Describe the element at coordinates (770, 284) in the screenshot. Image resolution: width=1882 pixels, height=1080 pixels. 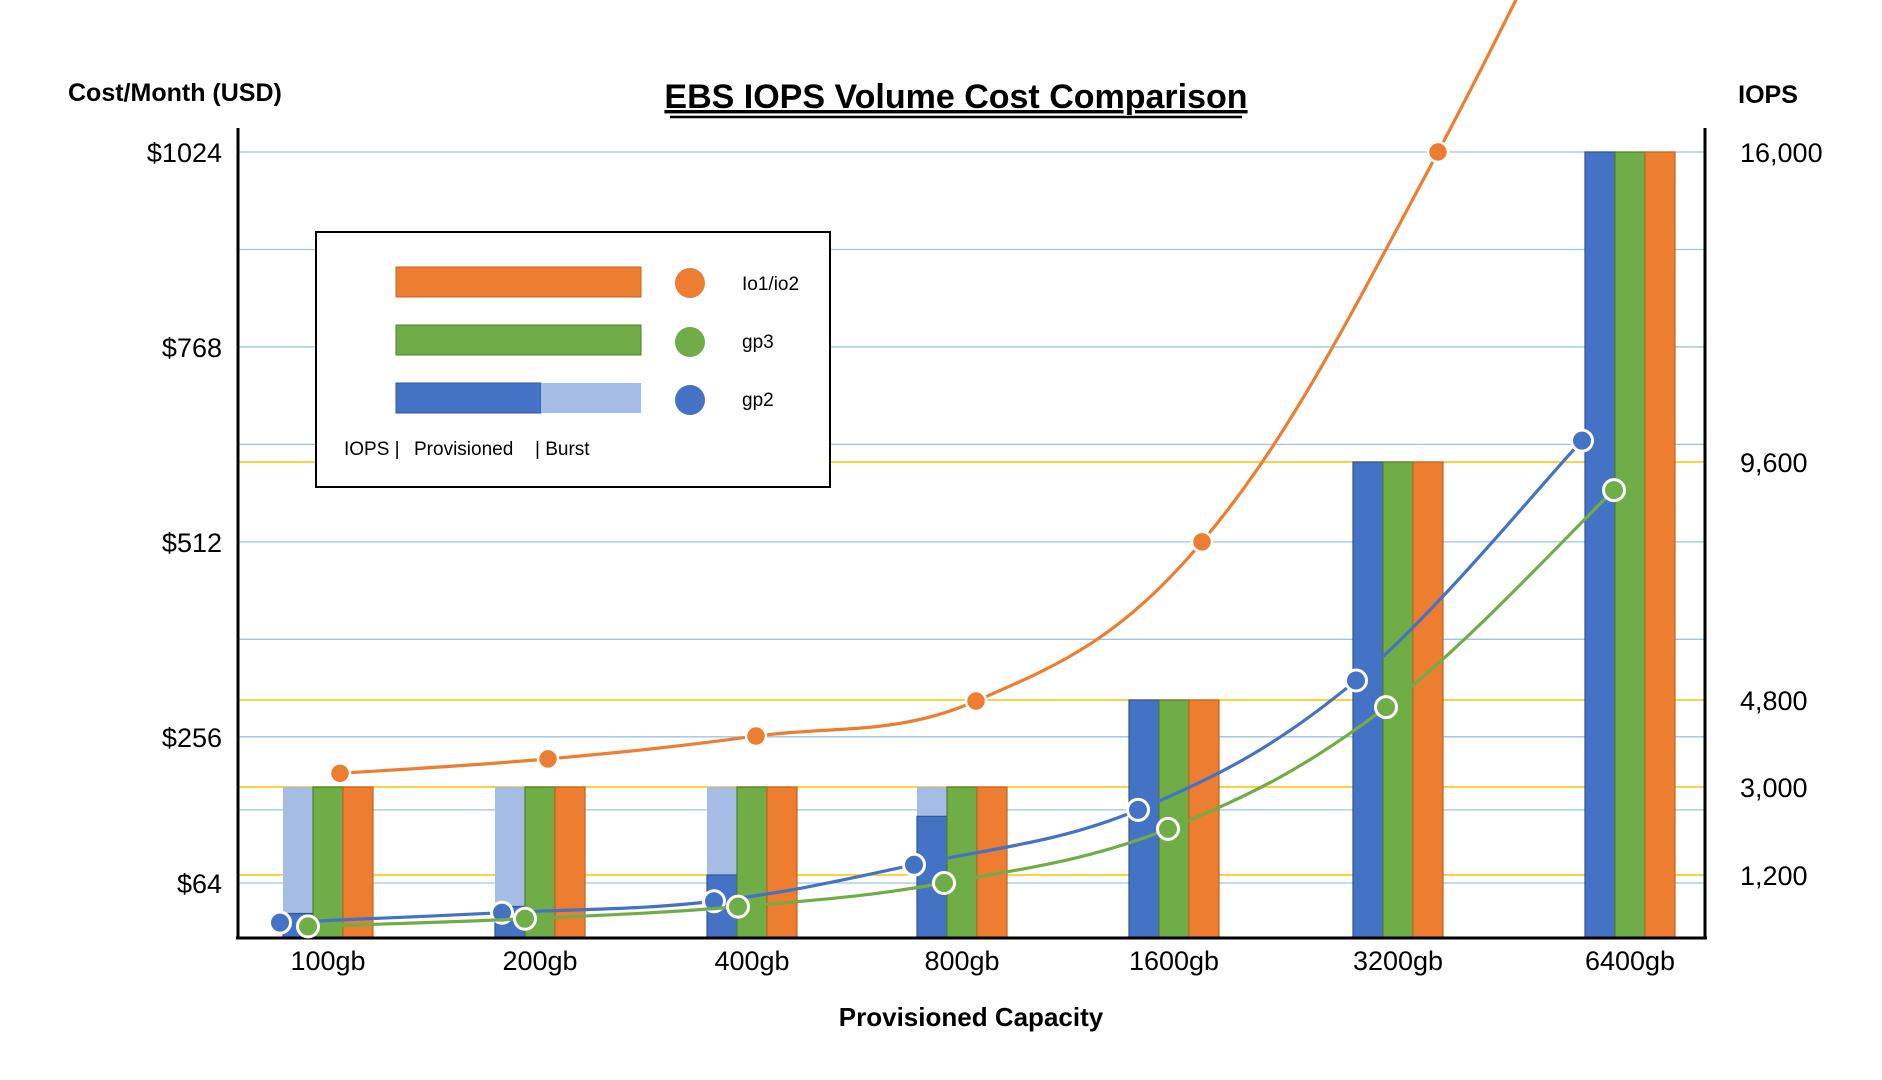
I see `legend-io1-label: Io1/io2` at that location.